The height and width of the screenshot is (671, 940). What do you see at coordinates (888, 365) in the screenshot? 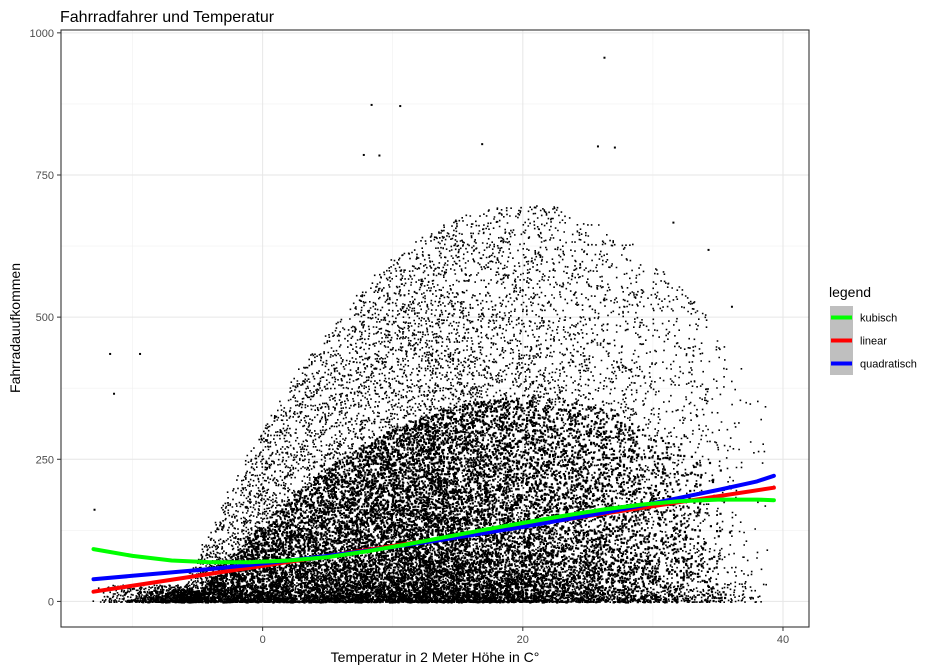
I see `legend-label: quadratisch` at bounding box center [888, 365].